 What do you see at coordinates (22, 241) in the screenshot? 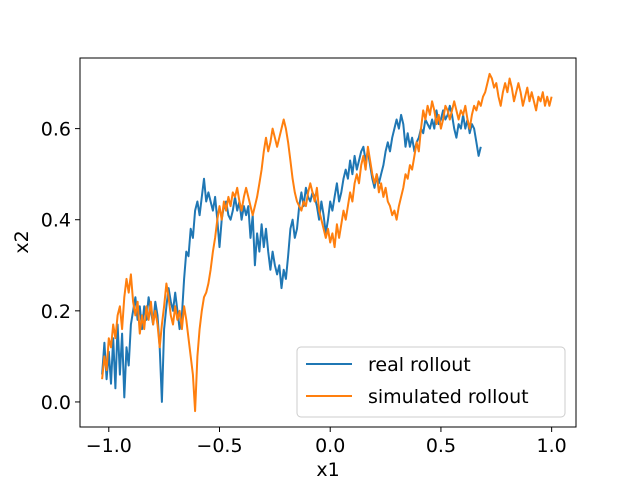
I see `y-axis-label: x2` at bounding box center [22, 241].